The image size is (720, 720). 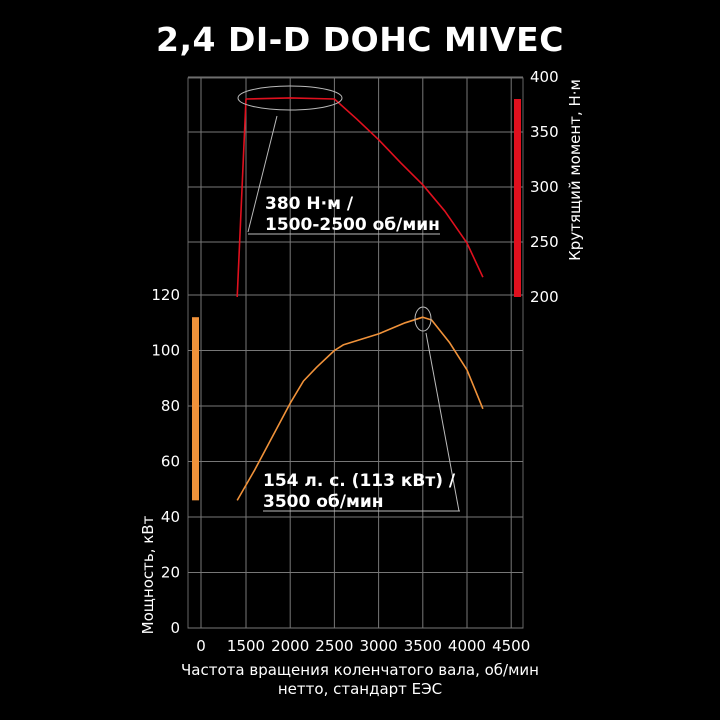 What do you see at coordinates (175, 628) in the screenshot?
I see `y-left-tick-label: 0` at bounding box center [175, 628].